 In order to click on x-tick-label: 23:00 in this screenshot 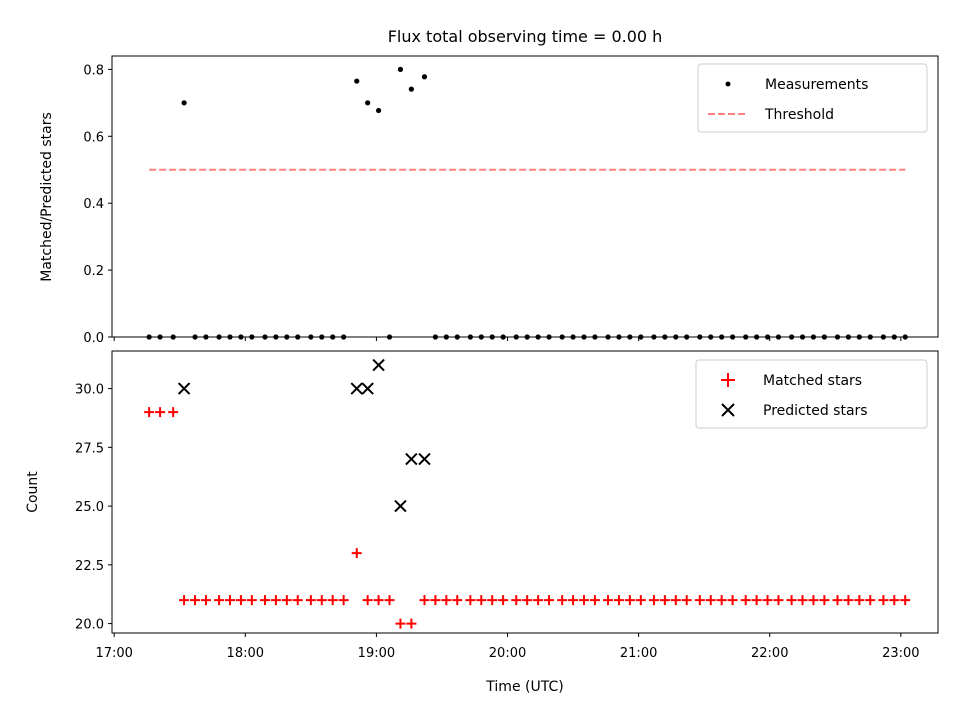, I will do `click(900, 653)`.